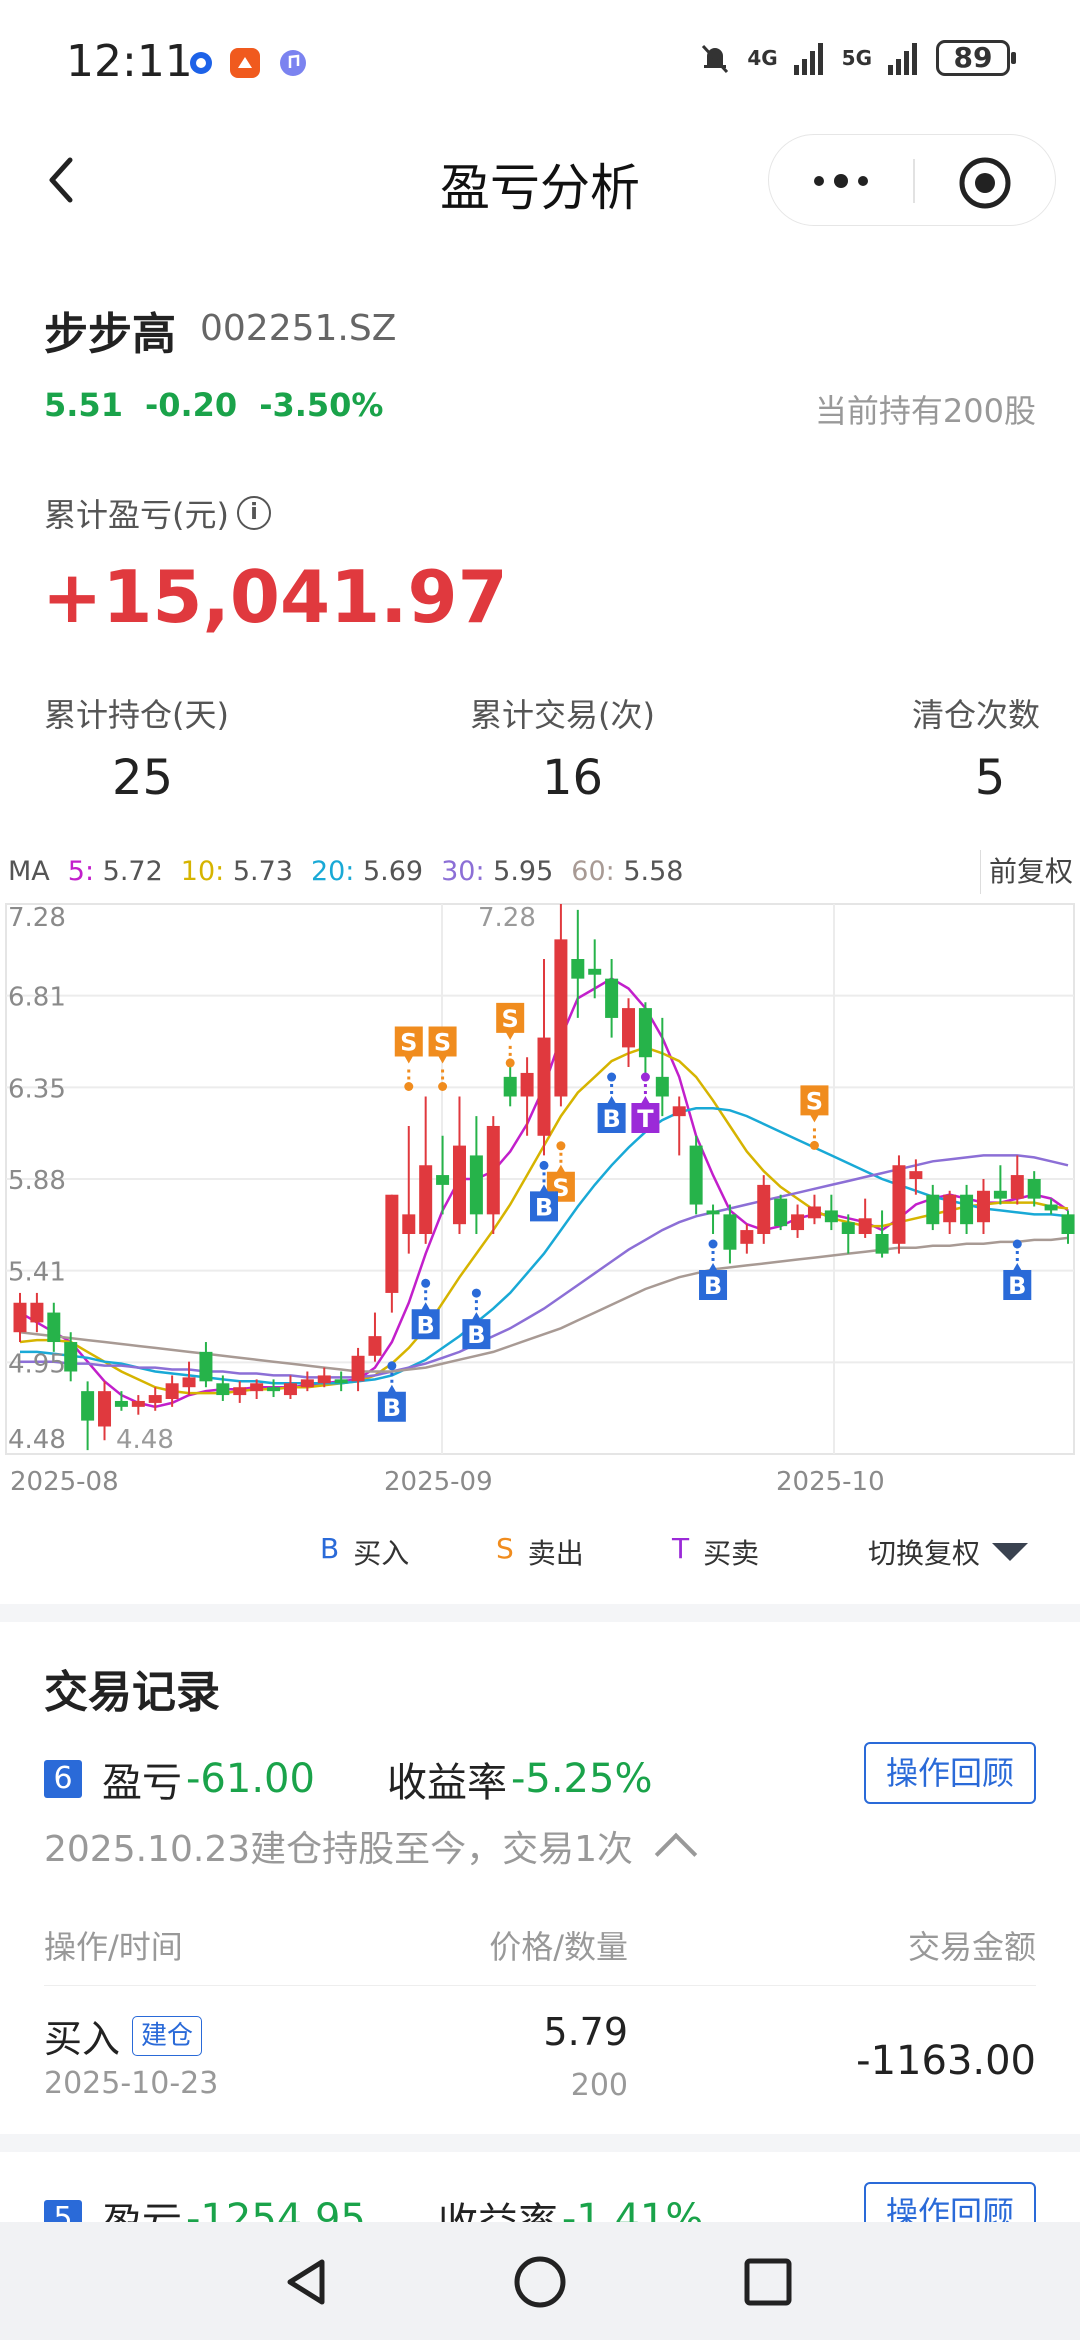 Image resolution: width=1080 pixels, height=2340 pixels. What do you see at coordinates (946, 2061) in the screenshot?
I see `row-amount: -1163.00` at bounding box center [946, 2061].